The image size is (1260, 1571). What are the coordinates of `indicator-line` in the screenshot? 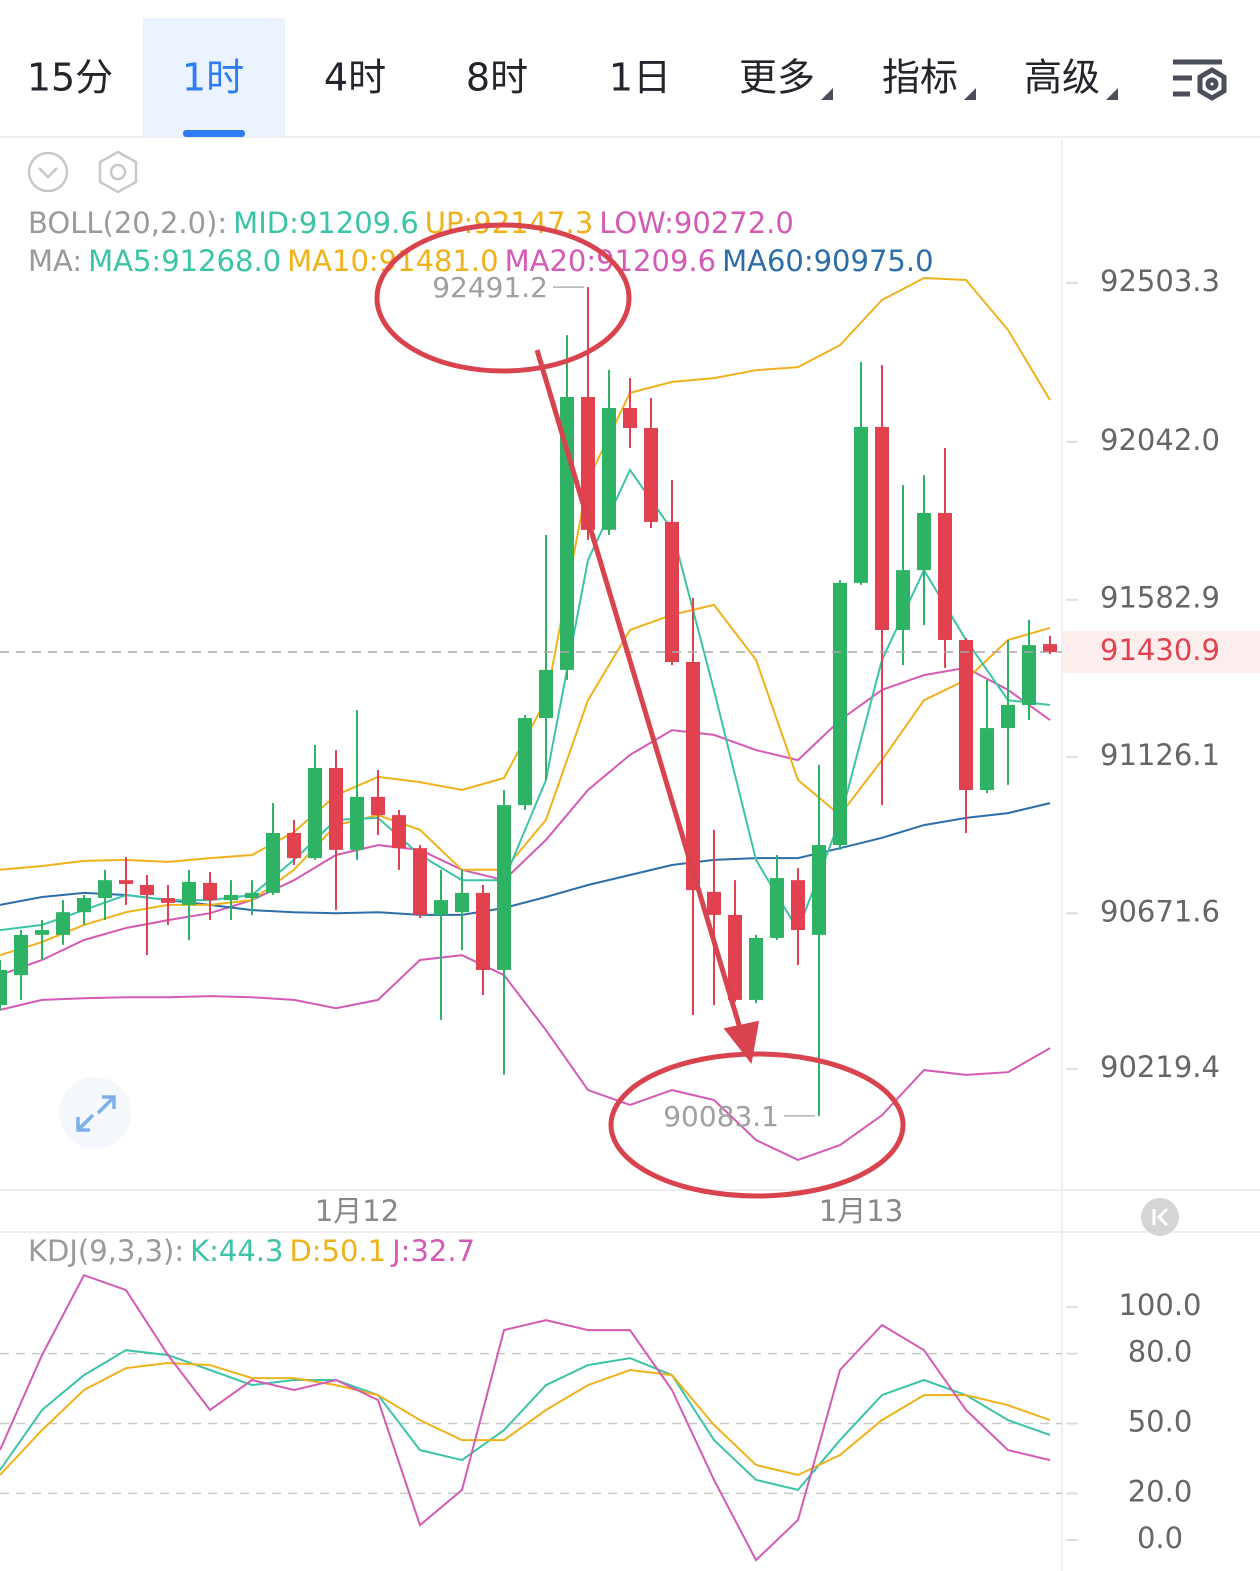 It's located at (525, 1057).